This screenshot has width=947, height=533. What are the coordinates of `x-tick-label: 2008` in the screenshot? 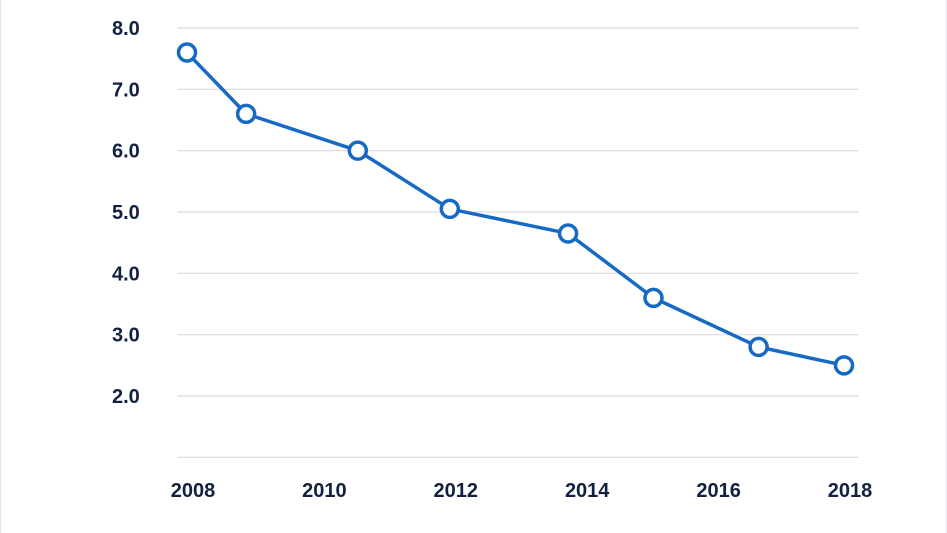 It's located at (193, 491).